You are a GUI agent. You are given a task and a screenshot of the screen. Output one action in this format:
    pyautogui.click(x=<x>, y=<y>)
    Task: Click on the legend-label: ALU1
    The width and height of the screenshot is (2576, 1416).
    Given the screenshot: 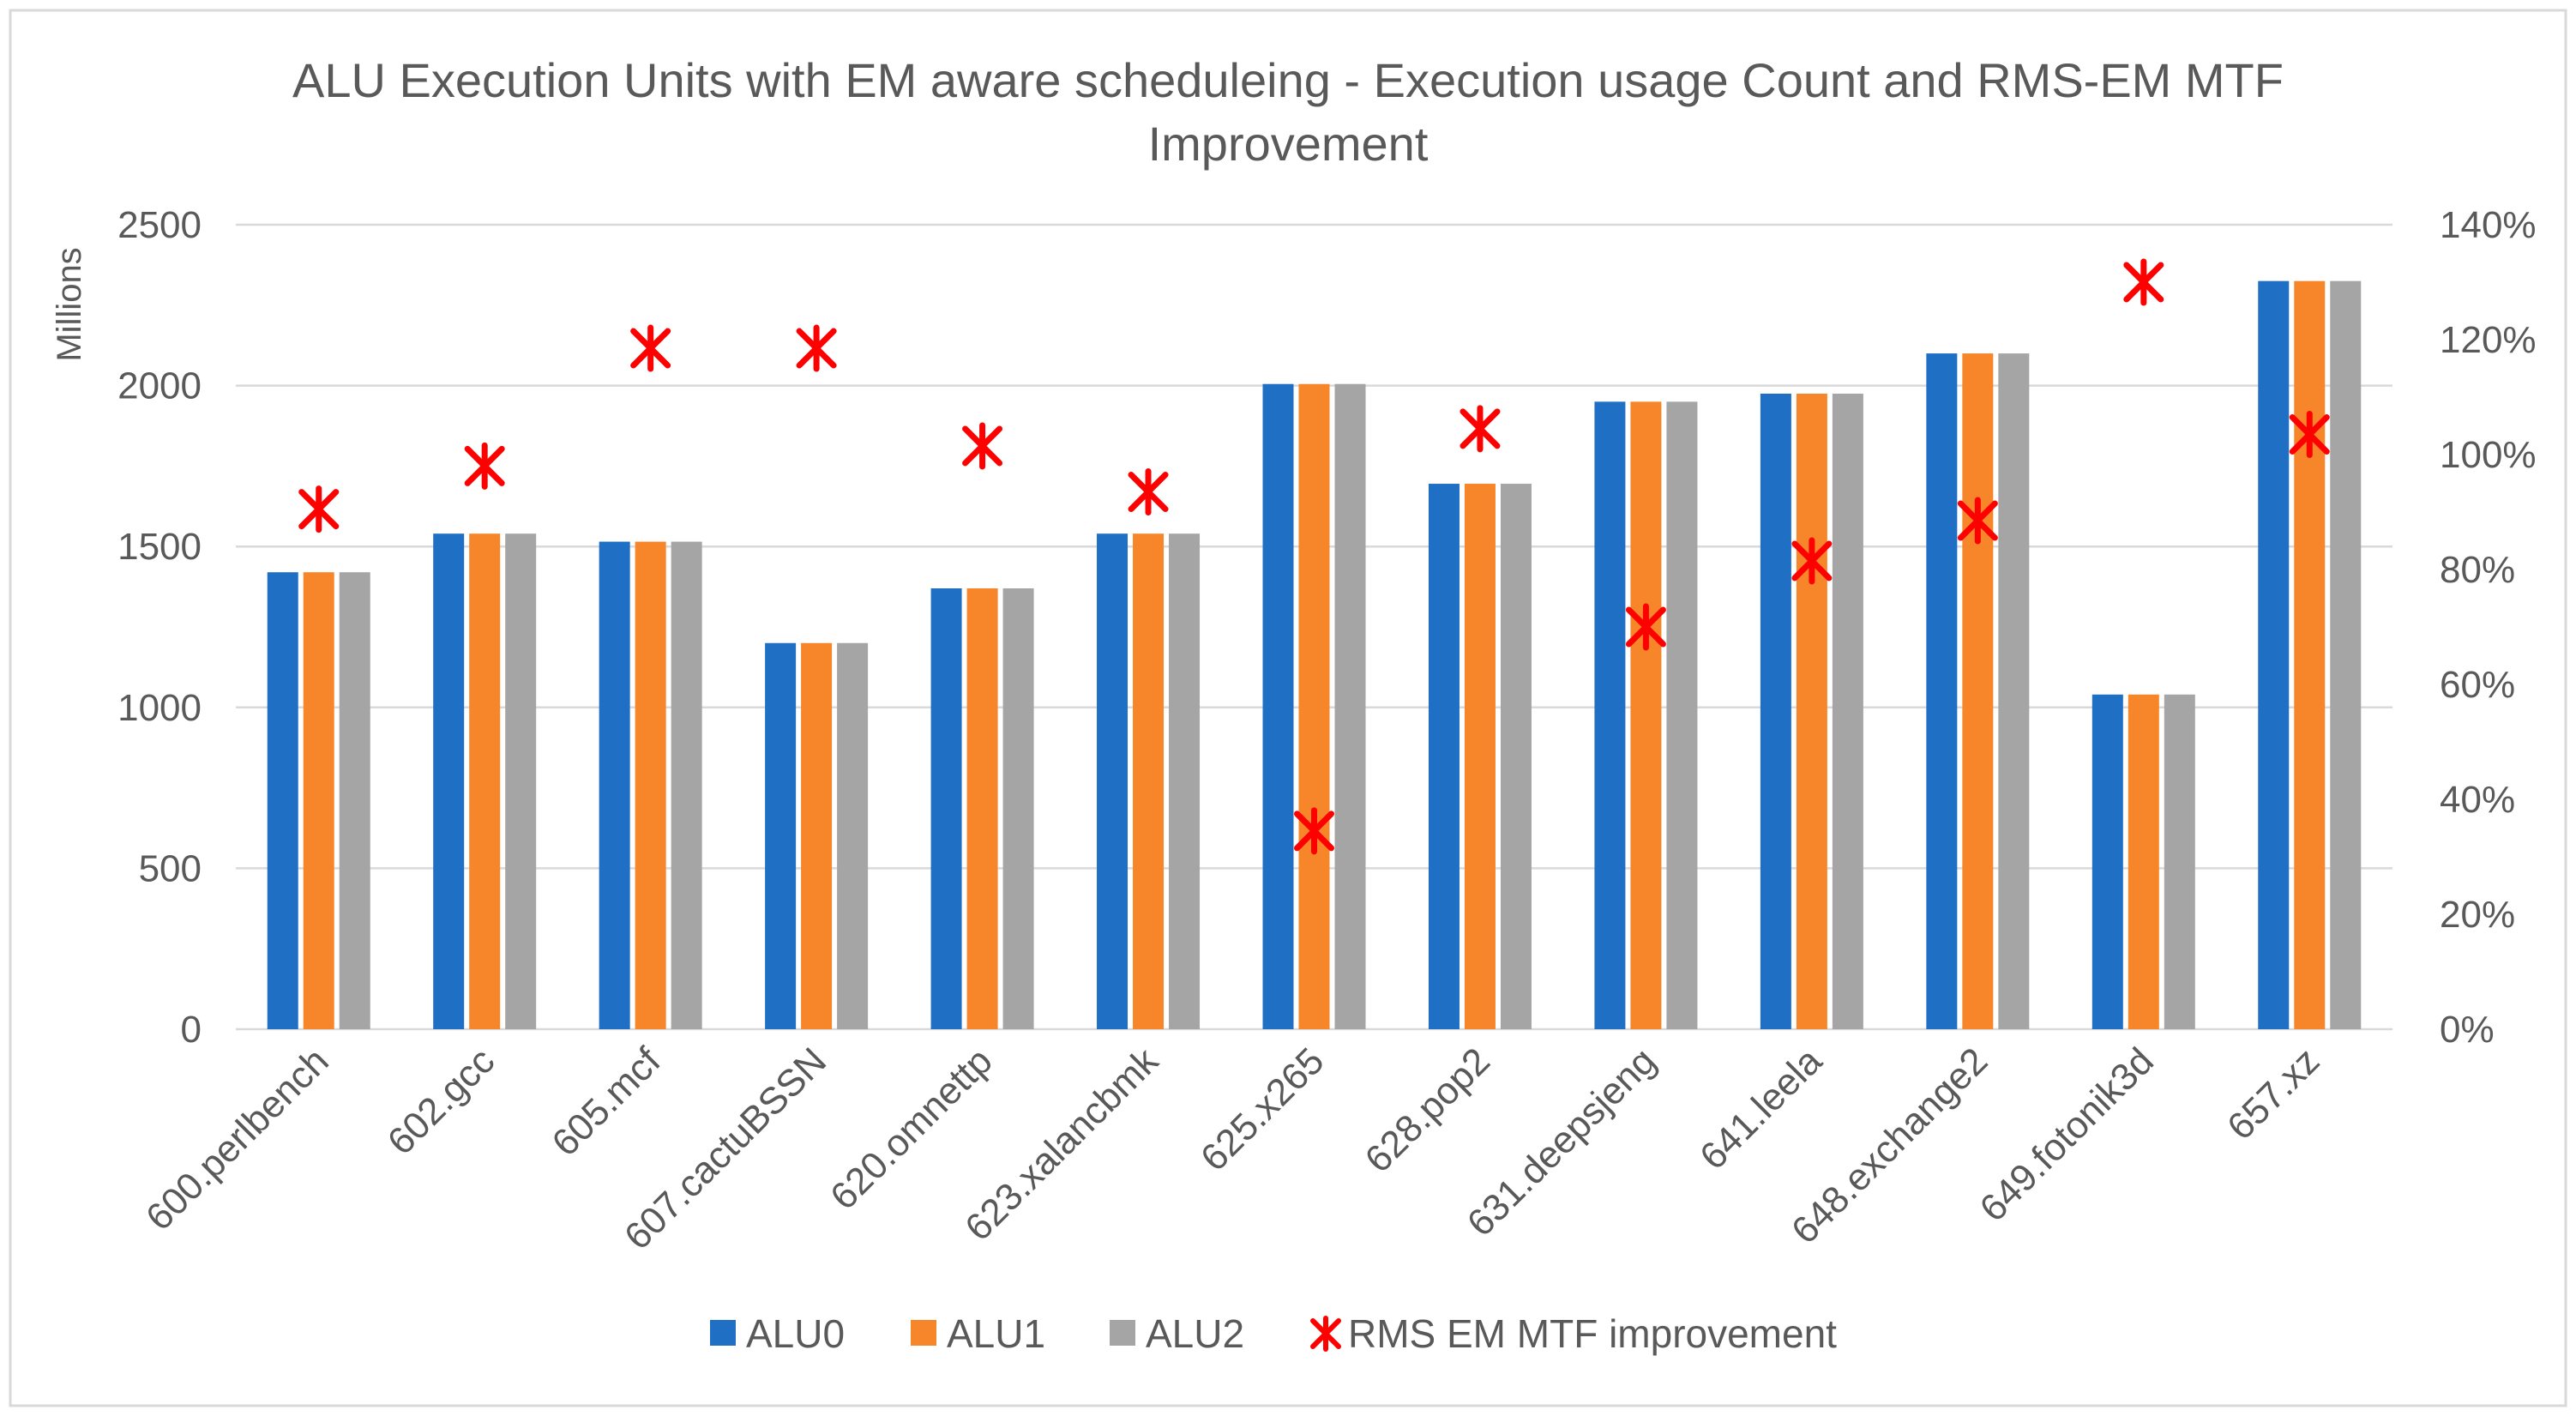 What is the action you would take?
    pyautogui.click(x=996, y=1333)
    